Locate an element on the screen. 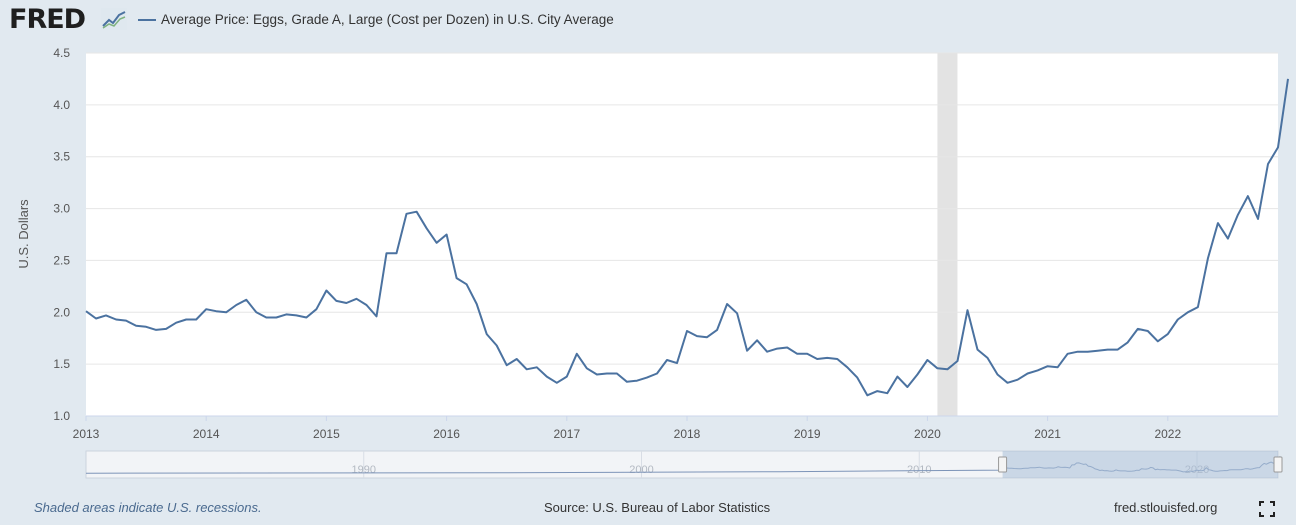 This screenshot has height=525, width=1296. y-tick-label: 4.0 is located at coordinates (61, 105).